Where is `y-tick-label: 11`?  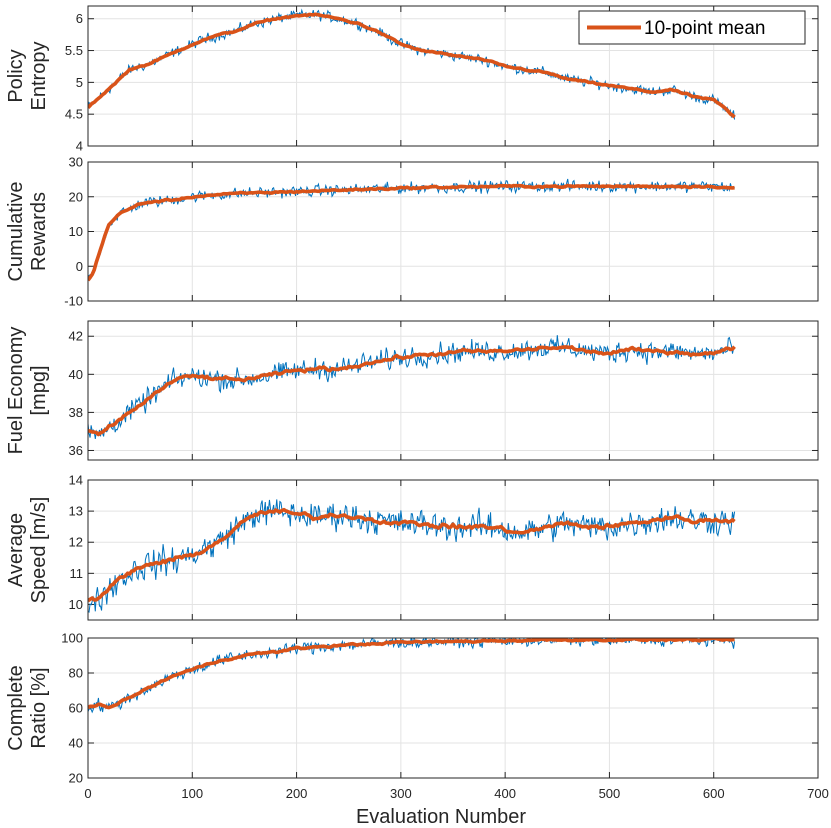
y-tick-label: 11 is located at coordinates (77, 573).